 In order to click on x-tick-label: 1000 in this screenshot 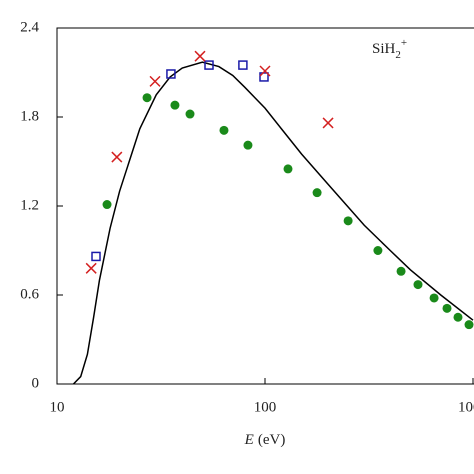, I will do `click(466, 407)`.